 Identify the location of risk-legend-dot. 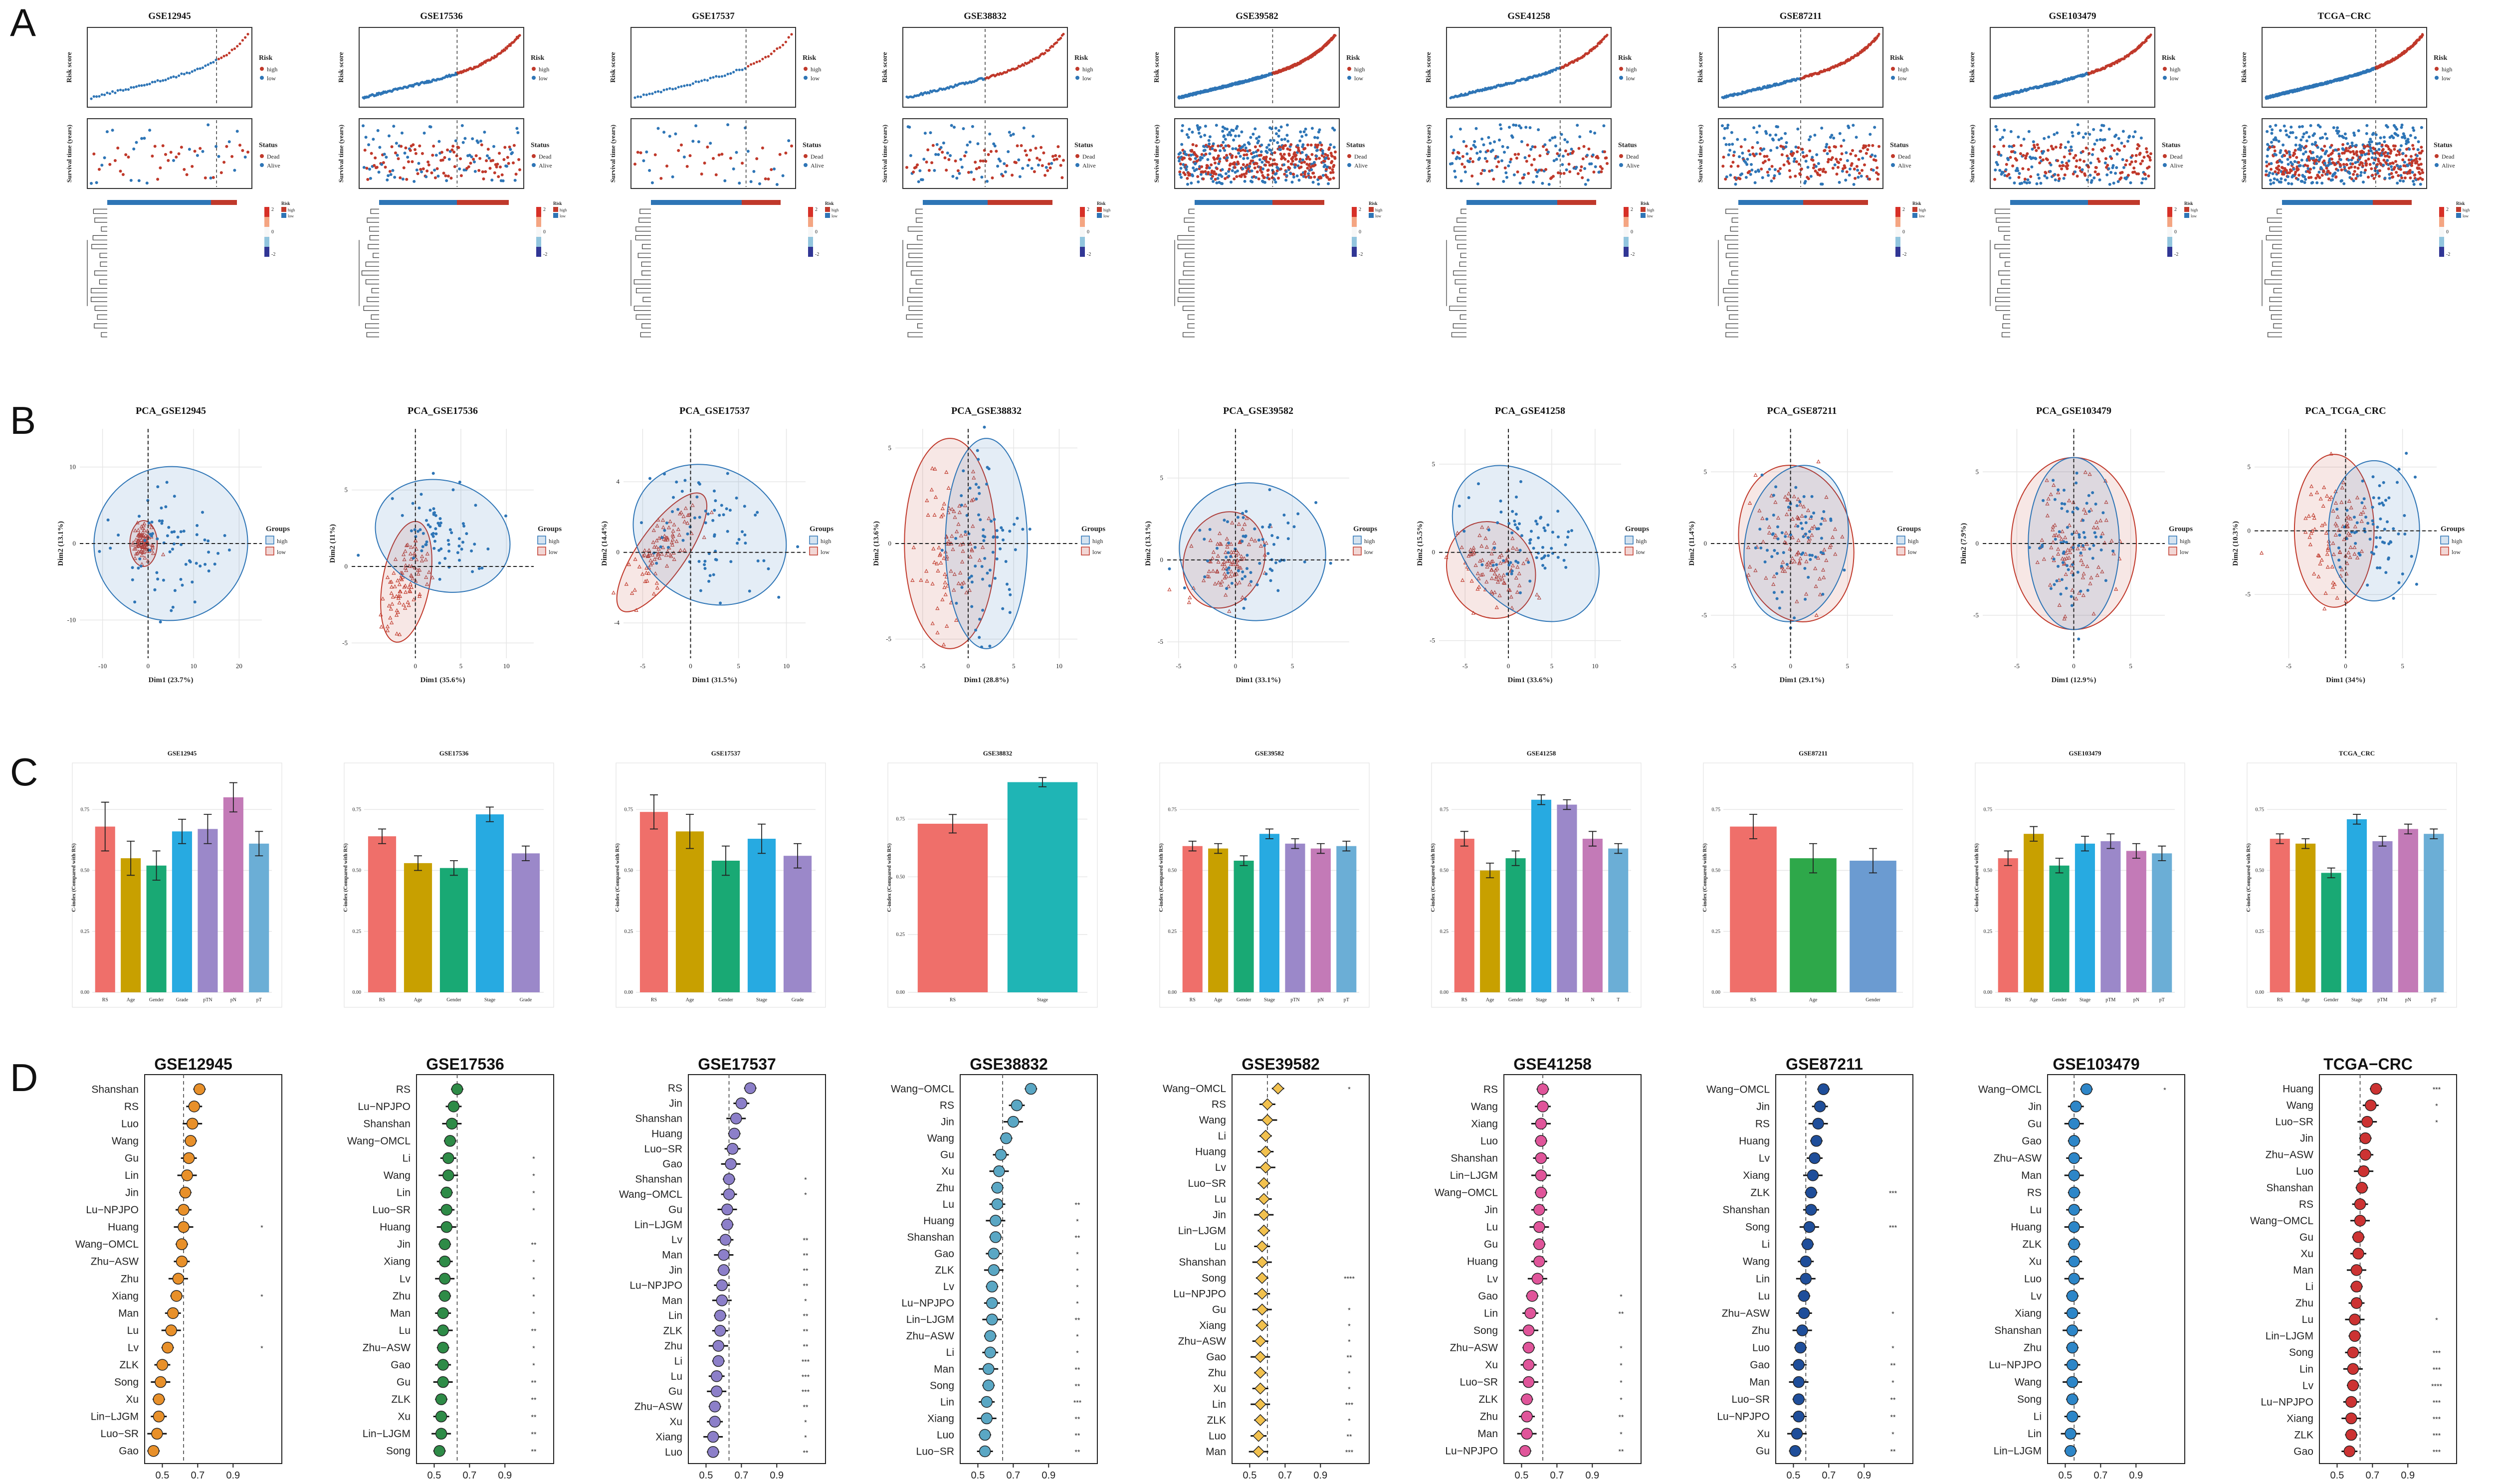
(806, 69).